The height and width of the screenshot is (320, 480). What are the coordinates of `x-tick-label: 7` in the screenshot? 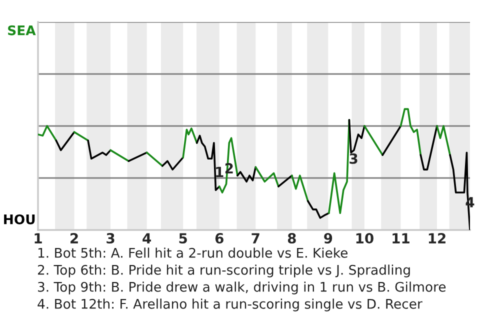 It's located at (256, 238).